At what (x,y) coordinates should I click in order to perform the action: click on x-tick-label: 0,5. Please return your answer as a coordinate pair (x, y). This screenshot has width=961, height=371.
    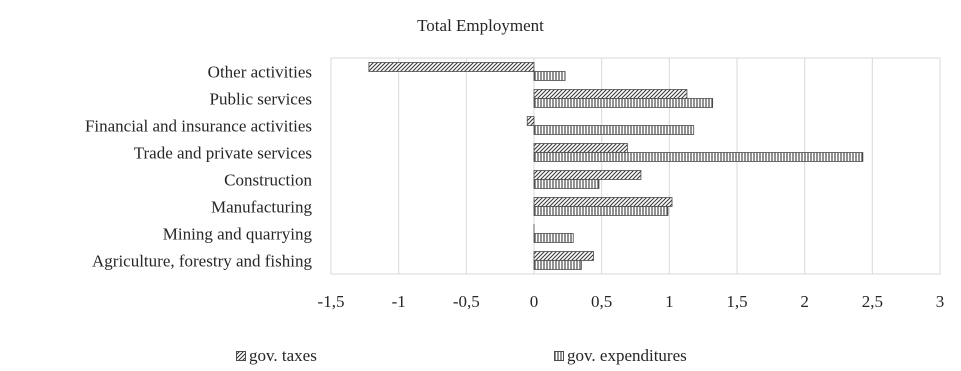
    Looking at the image, I should click on (601, 301).